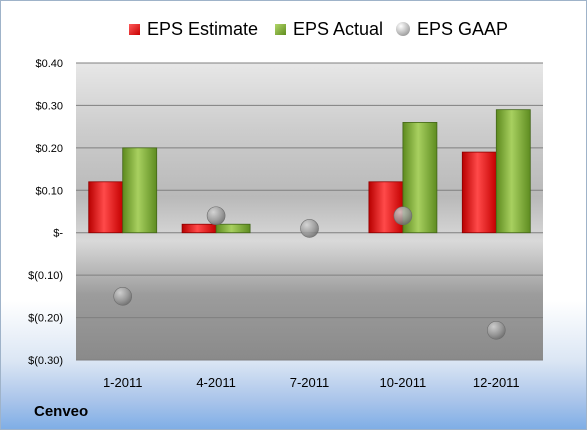 This screenshot has height=430, width=587. I want to click on legend-item-gaap: EPS GAAP, so click(452, 29).